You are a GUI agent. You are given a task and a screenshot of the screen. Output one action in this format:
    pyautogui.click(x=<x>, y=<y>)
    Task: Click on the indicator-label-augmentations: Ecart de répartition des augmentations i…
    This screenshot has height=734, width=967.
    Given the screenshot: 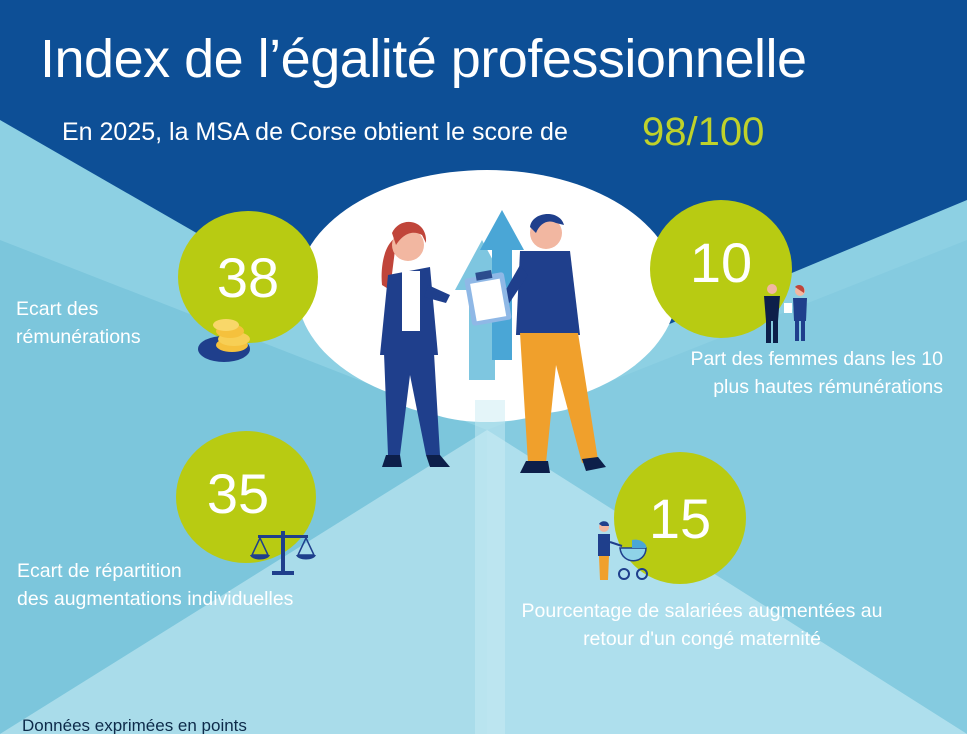 What is the action you would take?
    pyautogui.click(x=155, y=585)
    